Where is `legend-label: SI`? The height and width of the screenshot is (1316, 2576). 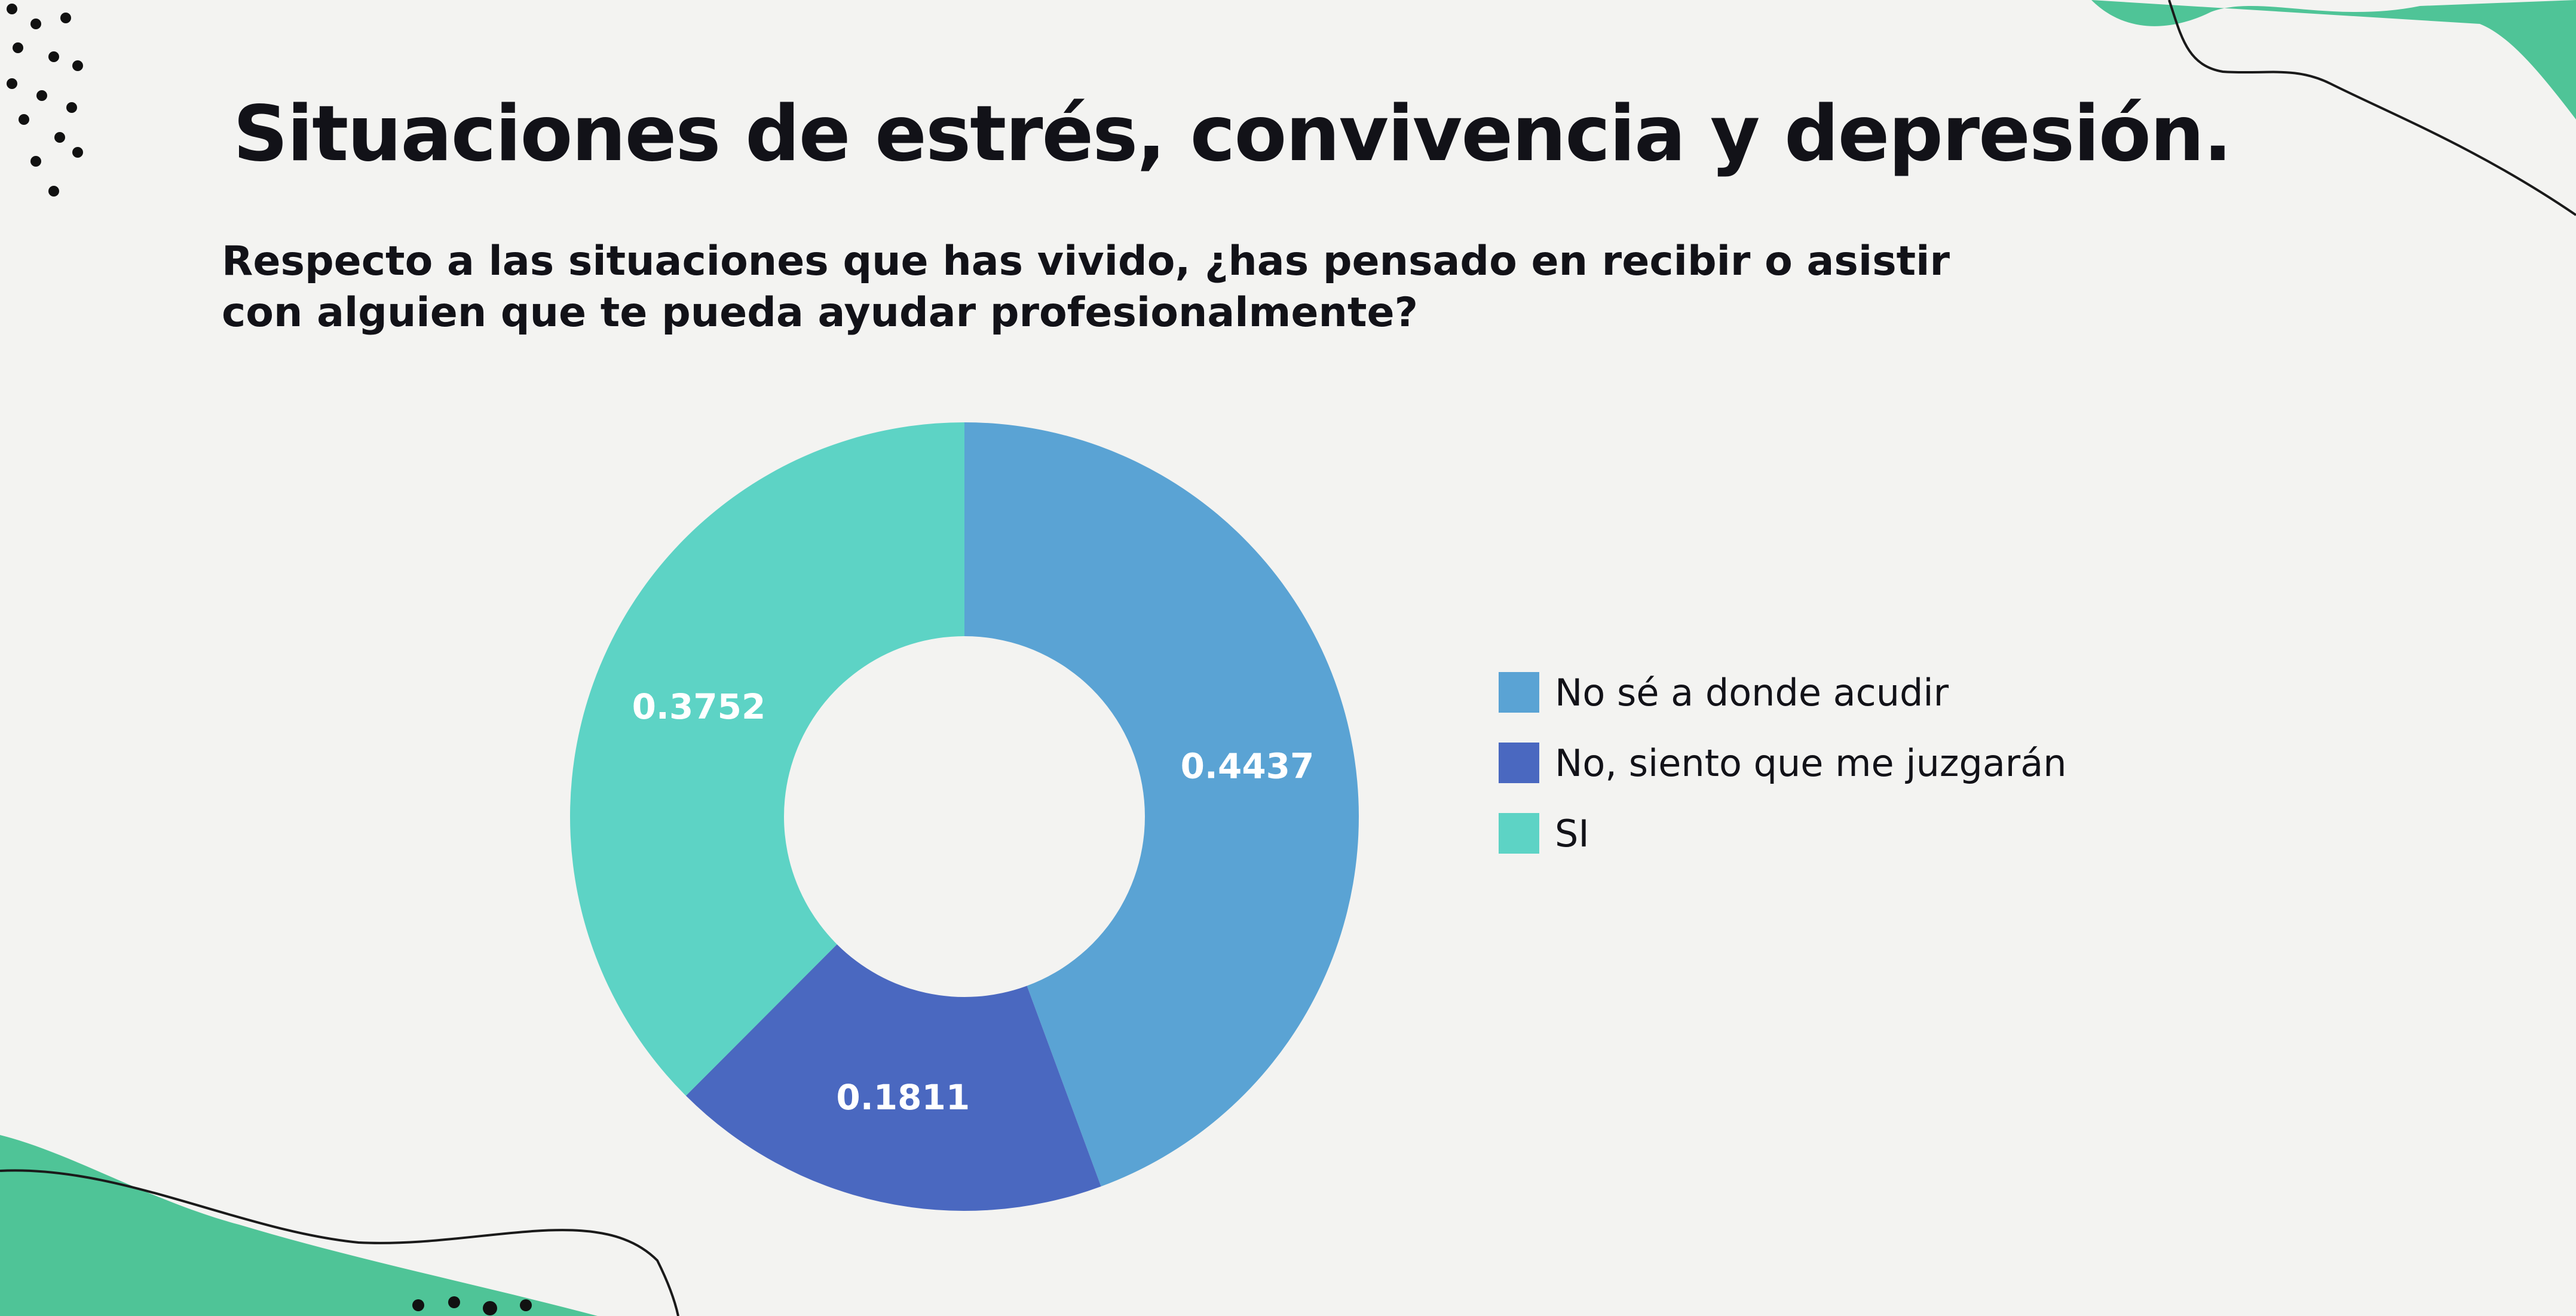 legend-label: SI is located at coordinates (1572, 833).